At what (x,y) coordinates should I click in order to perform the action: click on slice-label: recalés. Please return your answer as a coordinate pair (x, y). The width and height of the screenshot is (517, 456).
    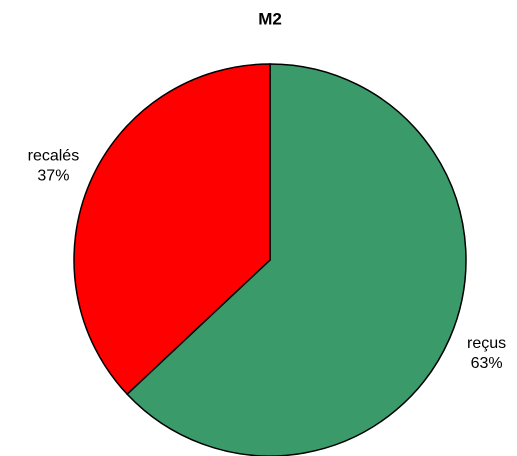
    Looking at the image, I should click on (54, 155).